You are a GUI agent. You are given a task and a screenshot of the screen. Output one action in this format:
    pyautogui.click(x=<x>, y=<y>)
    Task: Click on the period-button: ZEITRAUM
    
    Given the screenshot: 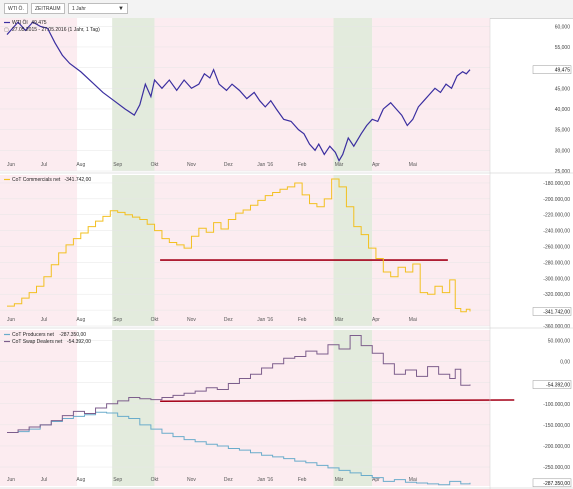 What is the action you would take?
    pyautogui.click(x=48, y=8)
    